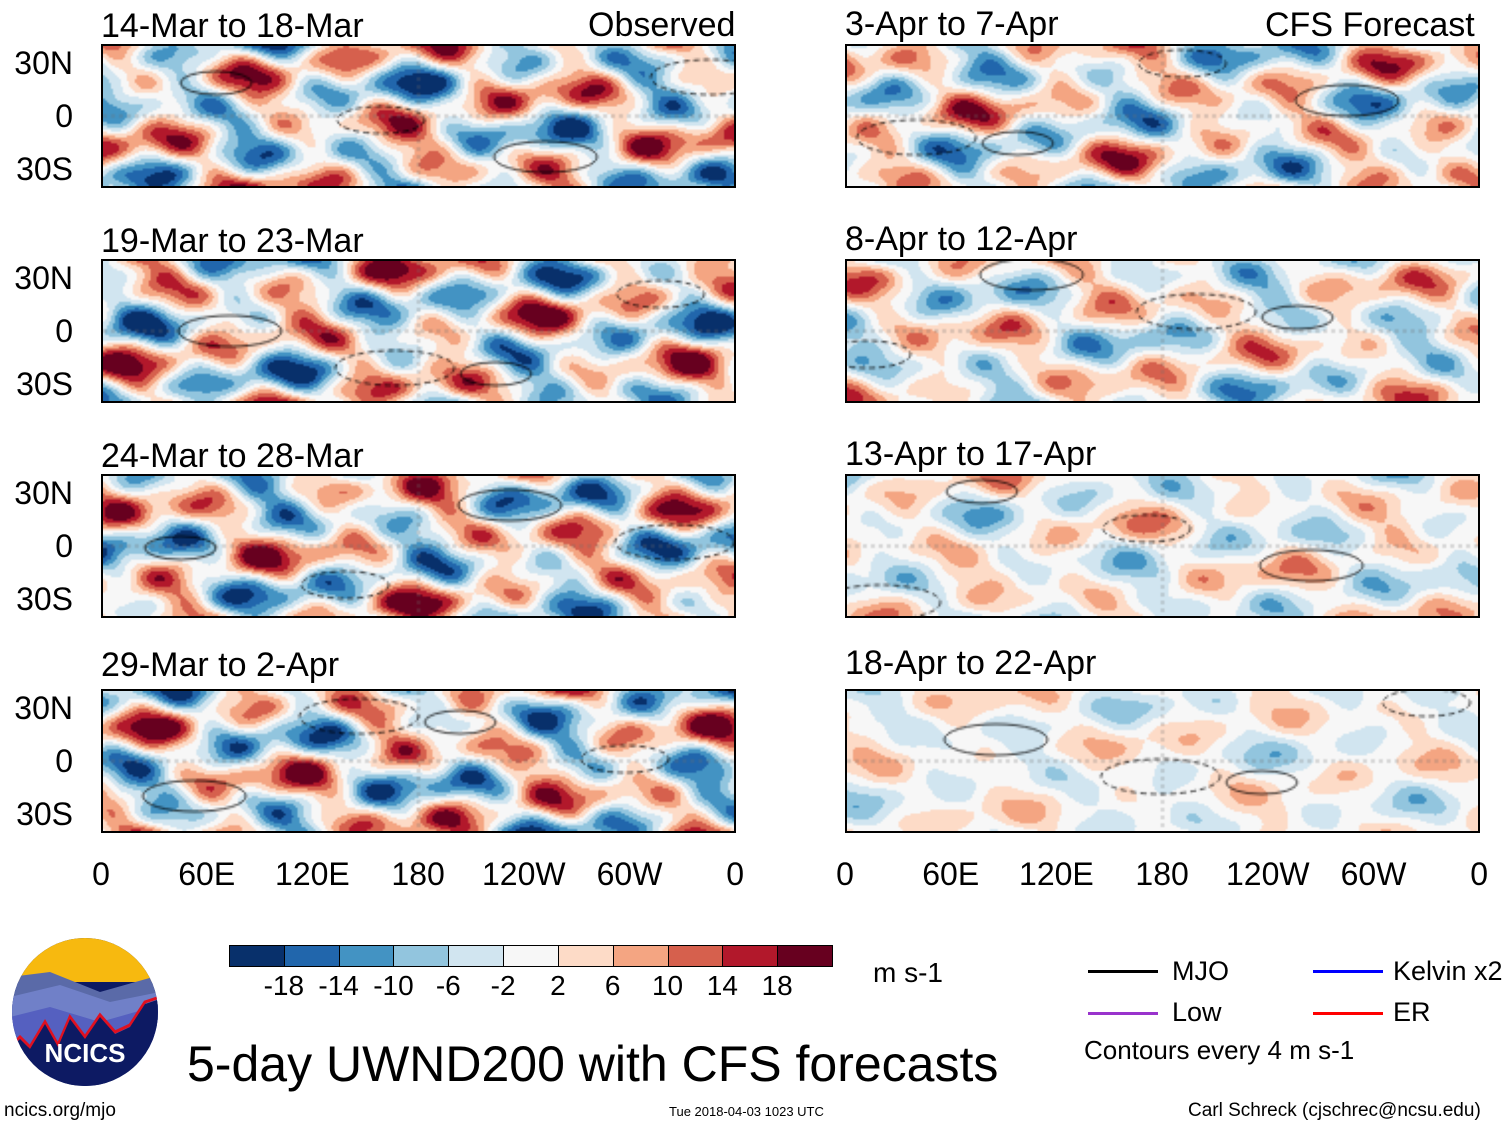 The height and width of the screenshot is (1127, 1510). Describe the element at coordinates (971, 454) in the screenshot. I see `forecast-panel-title: 13-Apr to 17-Apr` at that location.